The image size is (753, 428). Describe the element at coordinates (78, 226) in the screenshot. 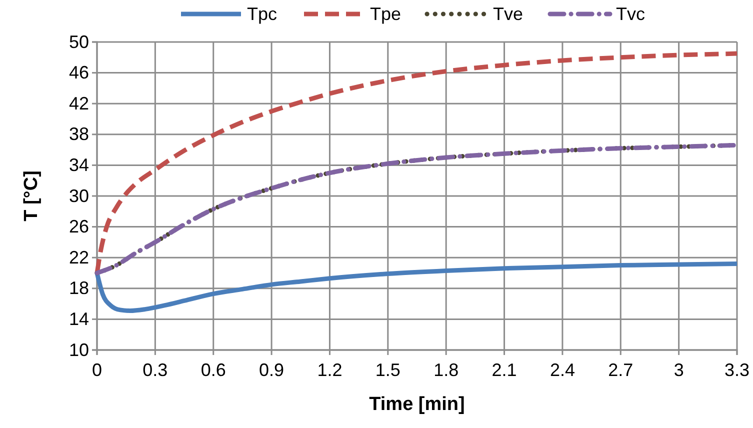

I see `y-tick-label: 26` at that location.